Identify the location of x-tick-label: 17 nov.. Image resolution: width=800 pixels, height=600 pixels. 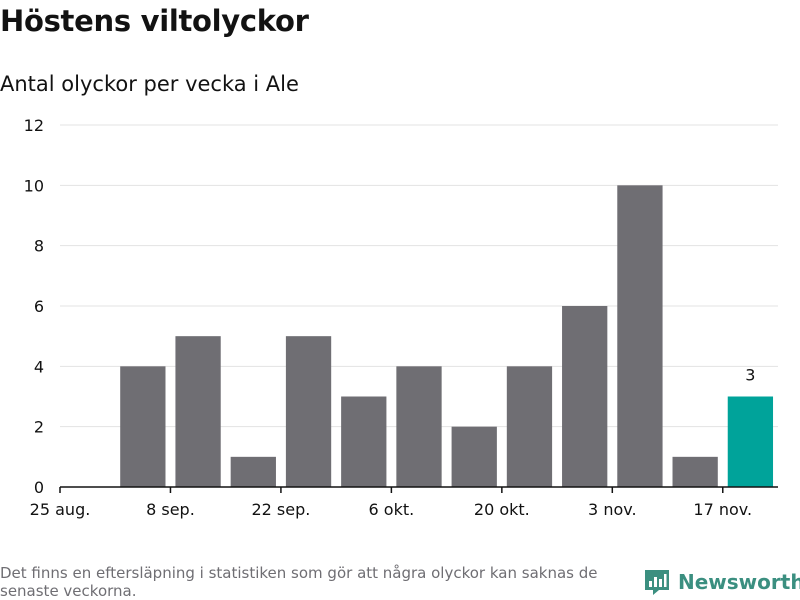
(722, 509).